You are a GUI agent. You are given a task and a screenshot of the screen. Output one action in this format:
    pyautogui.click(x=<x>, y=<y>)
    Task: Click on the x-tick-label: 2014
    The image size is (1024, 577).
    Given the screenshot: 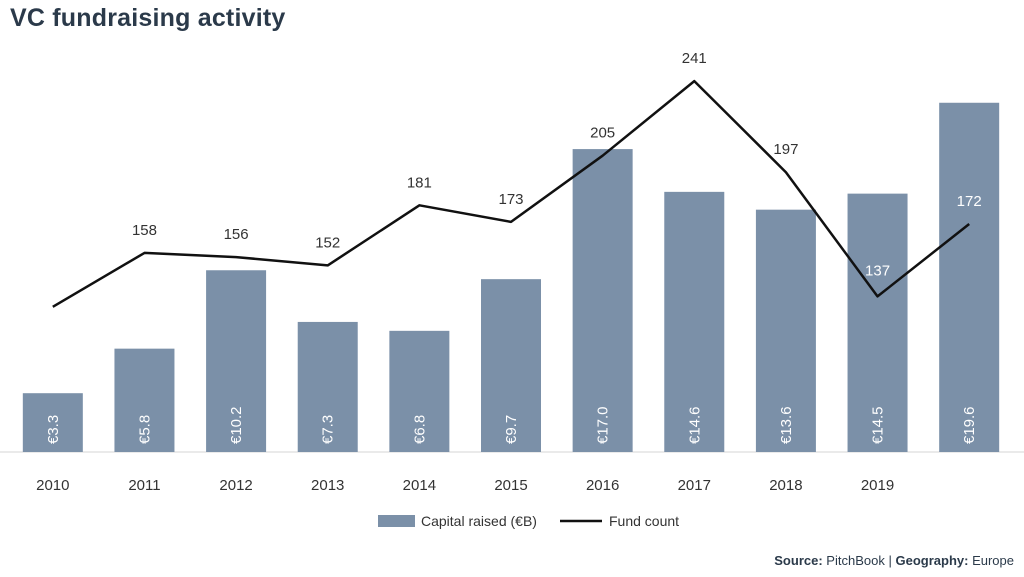 What is the action you would take?
    pyautogui.click(x=419, y=485)
    